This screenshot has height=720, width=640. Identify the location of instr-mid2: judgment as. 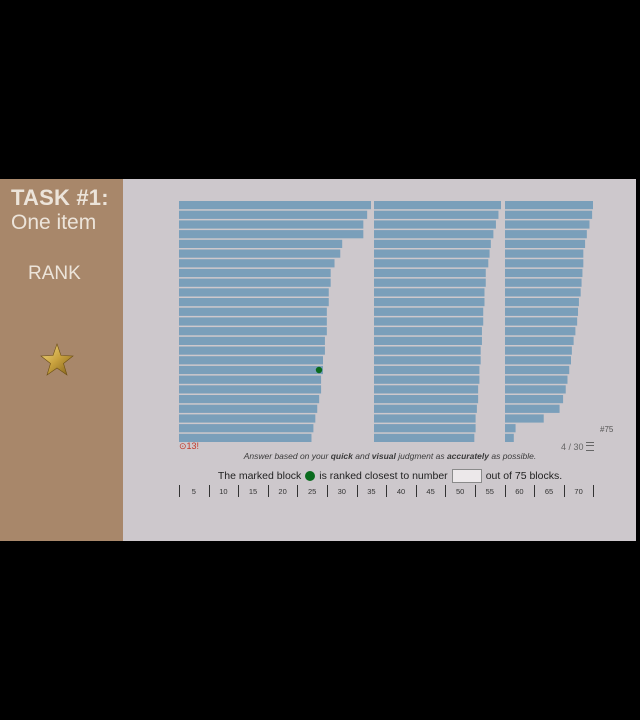
(421, 456).